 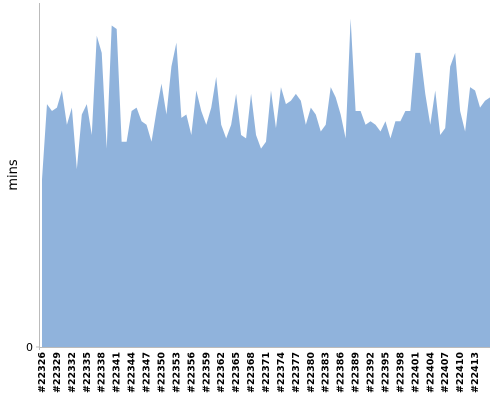 What do you see at coordinates (326, 372) in the screenshot?
I see `x-tick-label: #22383` at bounding box center [326, 372].